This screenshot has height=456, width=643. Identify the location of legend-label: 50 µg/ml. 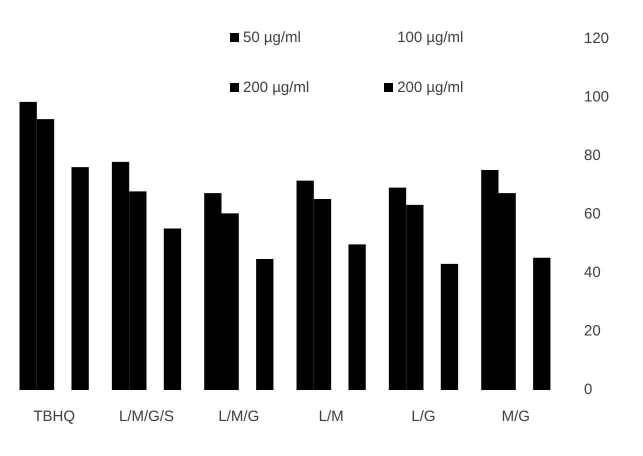
(272, 37).